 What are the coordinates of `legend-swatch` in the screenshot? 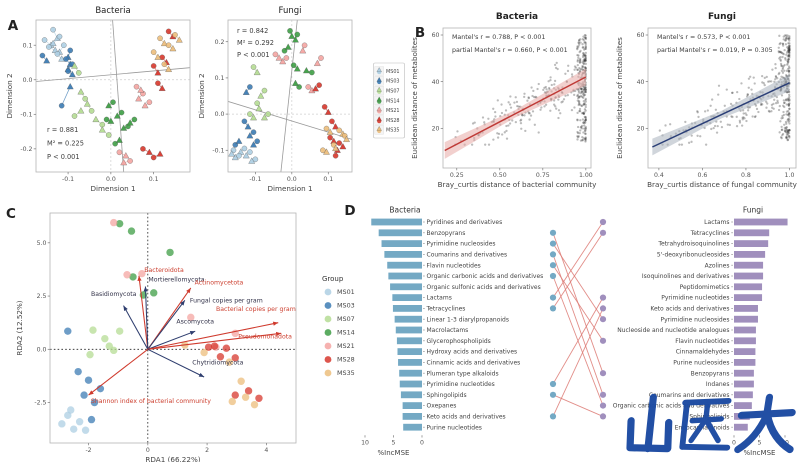 It's located at (328, 346).